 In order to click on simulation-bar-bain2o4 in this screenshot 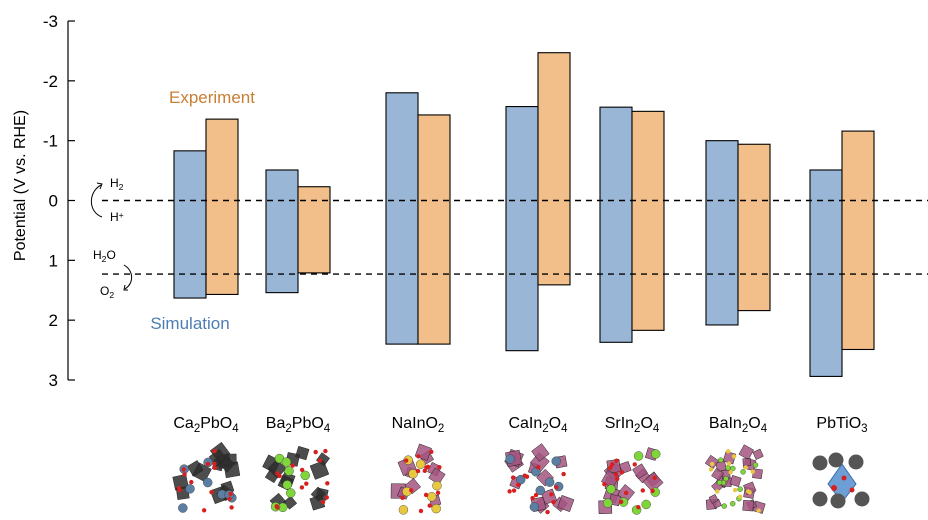, I will do `click(722, 233)`.